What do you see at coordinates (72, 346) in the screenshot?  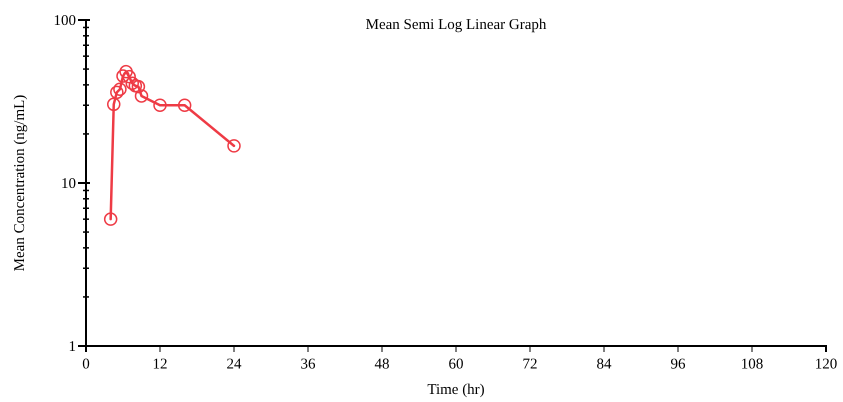 I see `y-tick-label: 1` at bounding box center [72, 346].